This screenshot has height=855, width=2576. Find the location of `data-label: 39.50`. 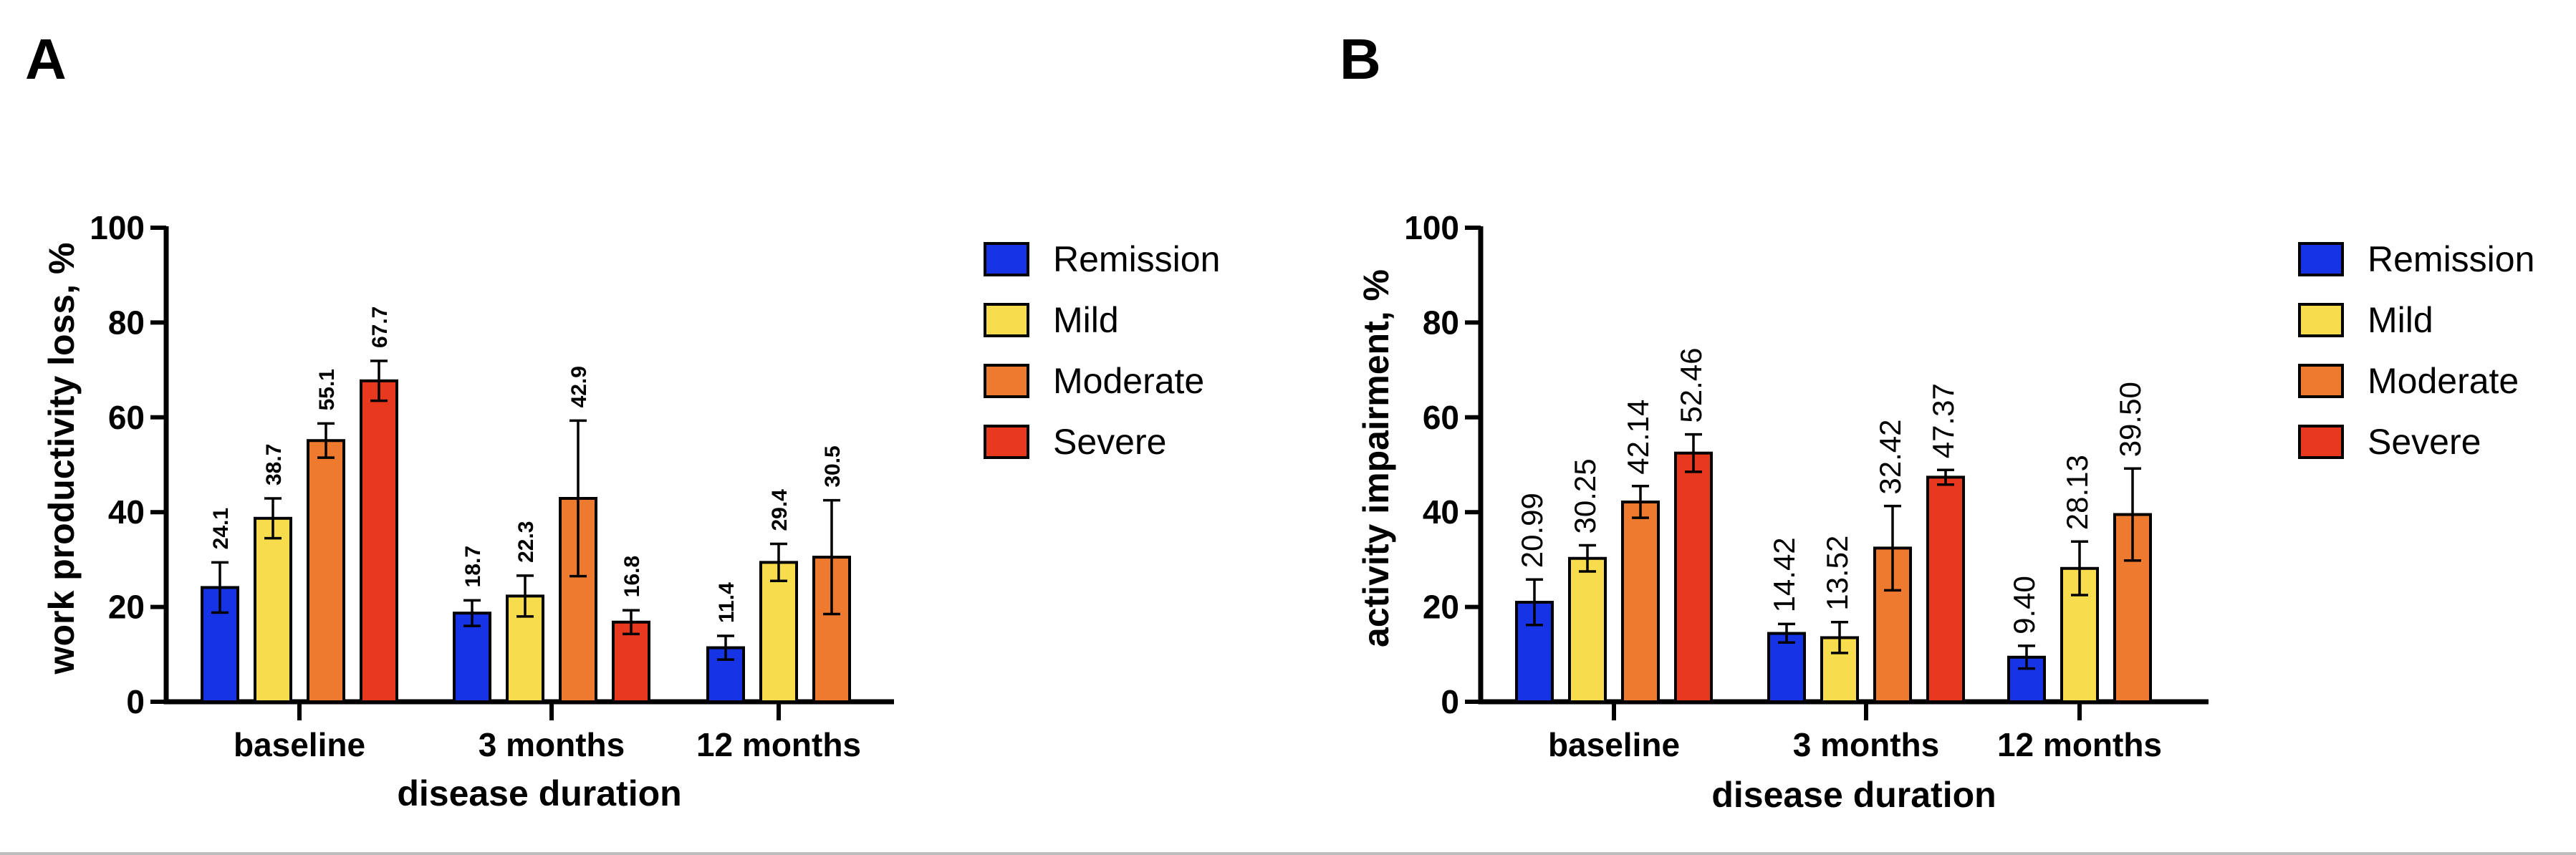

data-label: 39.50 is located at coordinates (2130, 419).